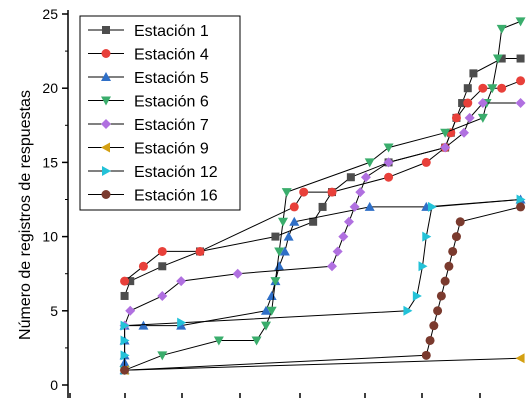  Describe the element at coordinates (54, 311) in the screenshot. I see `y-tick-label: 5` at that location.